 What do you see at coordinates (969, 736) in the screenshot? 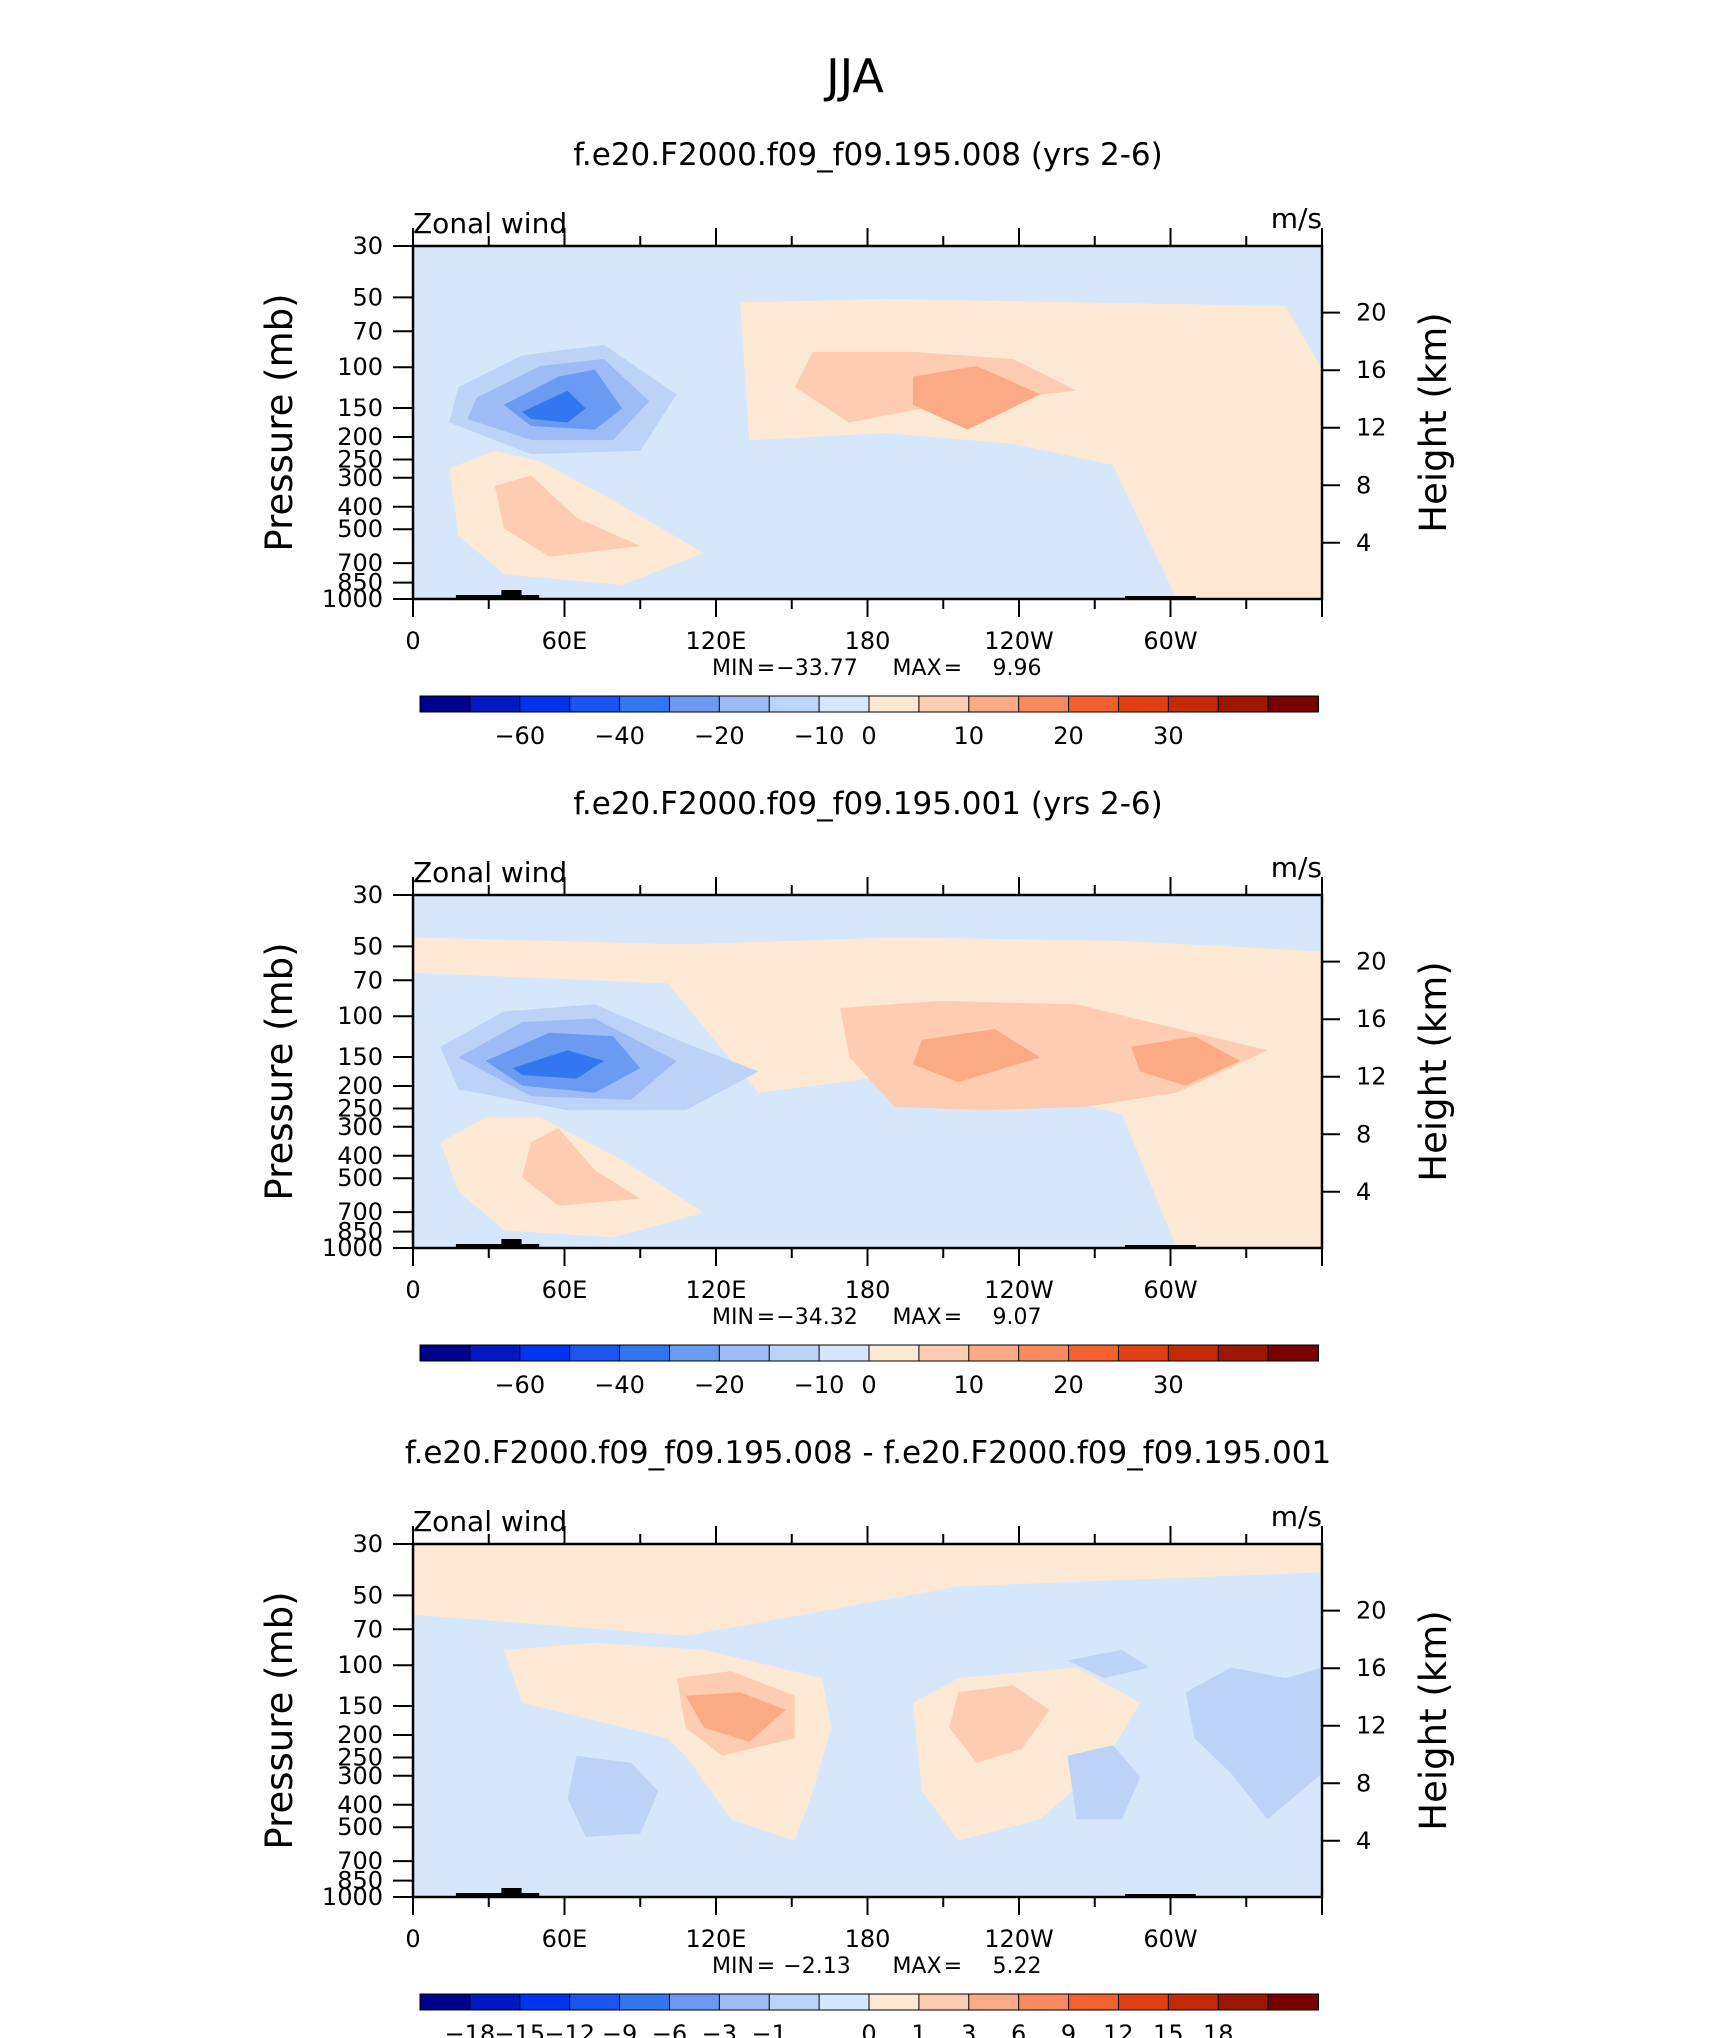
I see `colorbar-label: 10` at bounding box center [969, 736].